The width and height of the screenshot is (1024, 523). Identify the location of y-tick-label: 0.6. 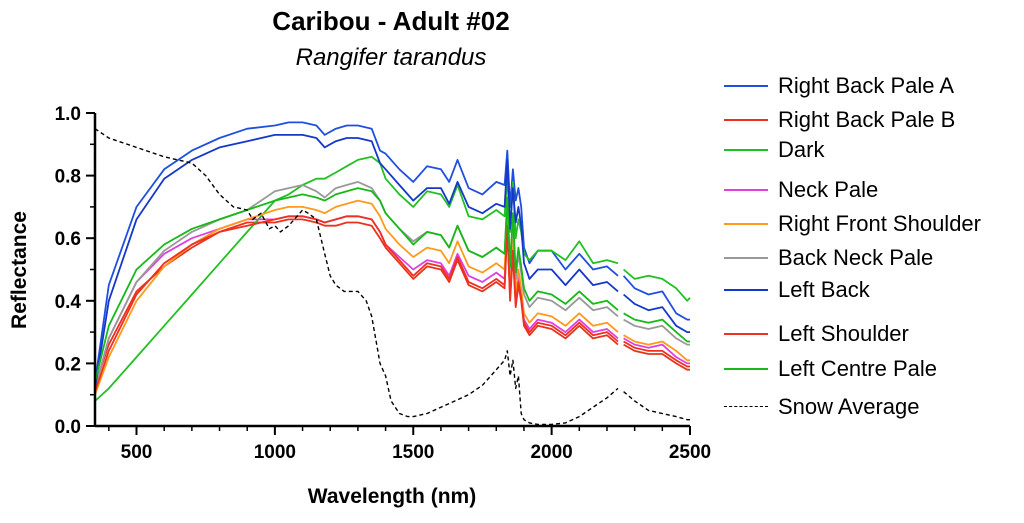
(68, 239).